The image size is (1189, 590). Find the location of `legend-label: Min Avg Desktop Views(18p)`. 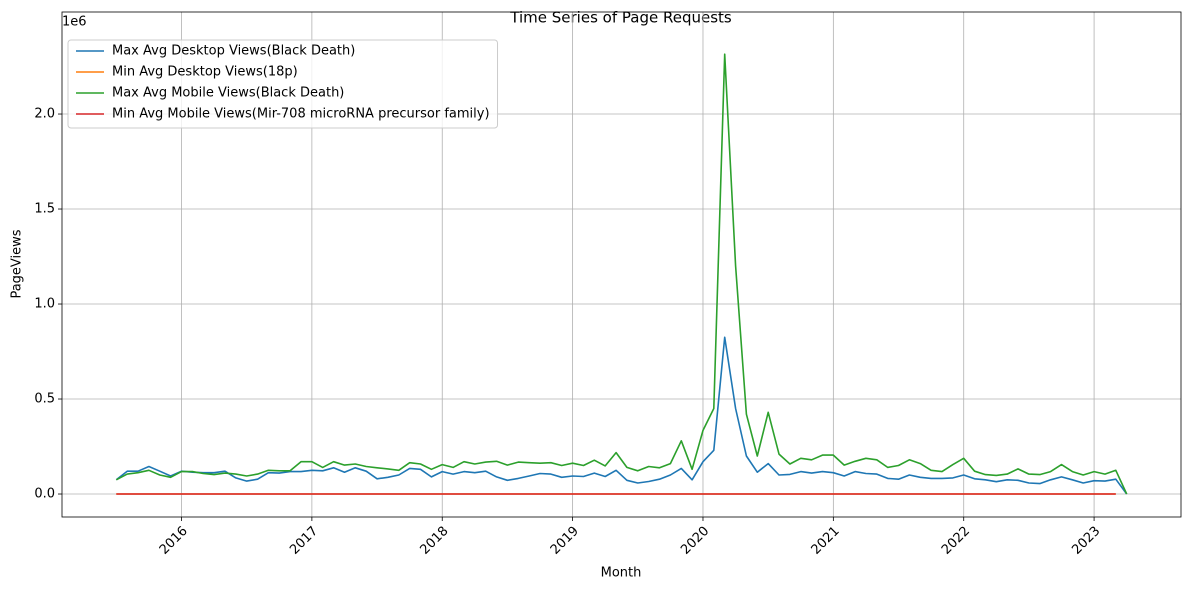

legend-label: Min Avg Desktop Views(18p) is located at coordinates (205, 72).